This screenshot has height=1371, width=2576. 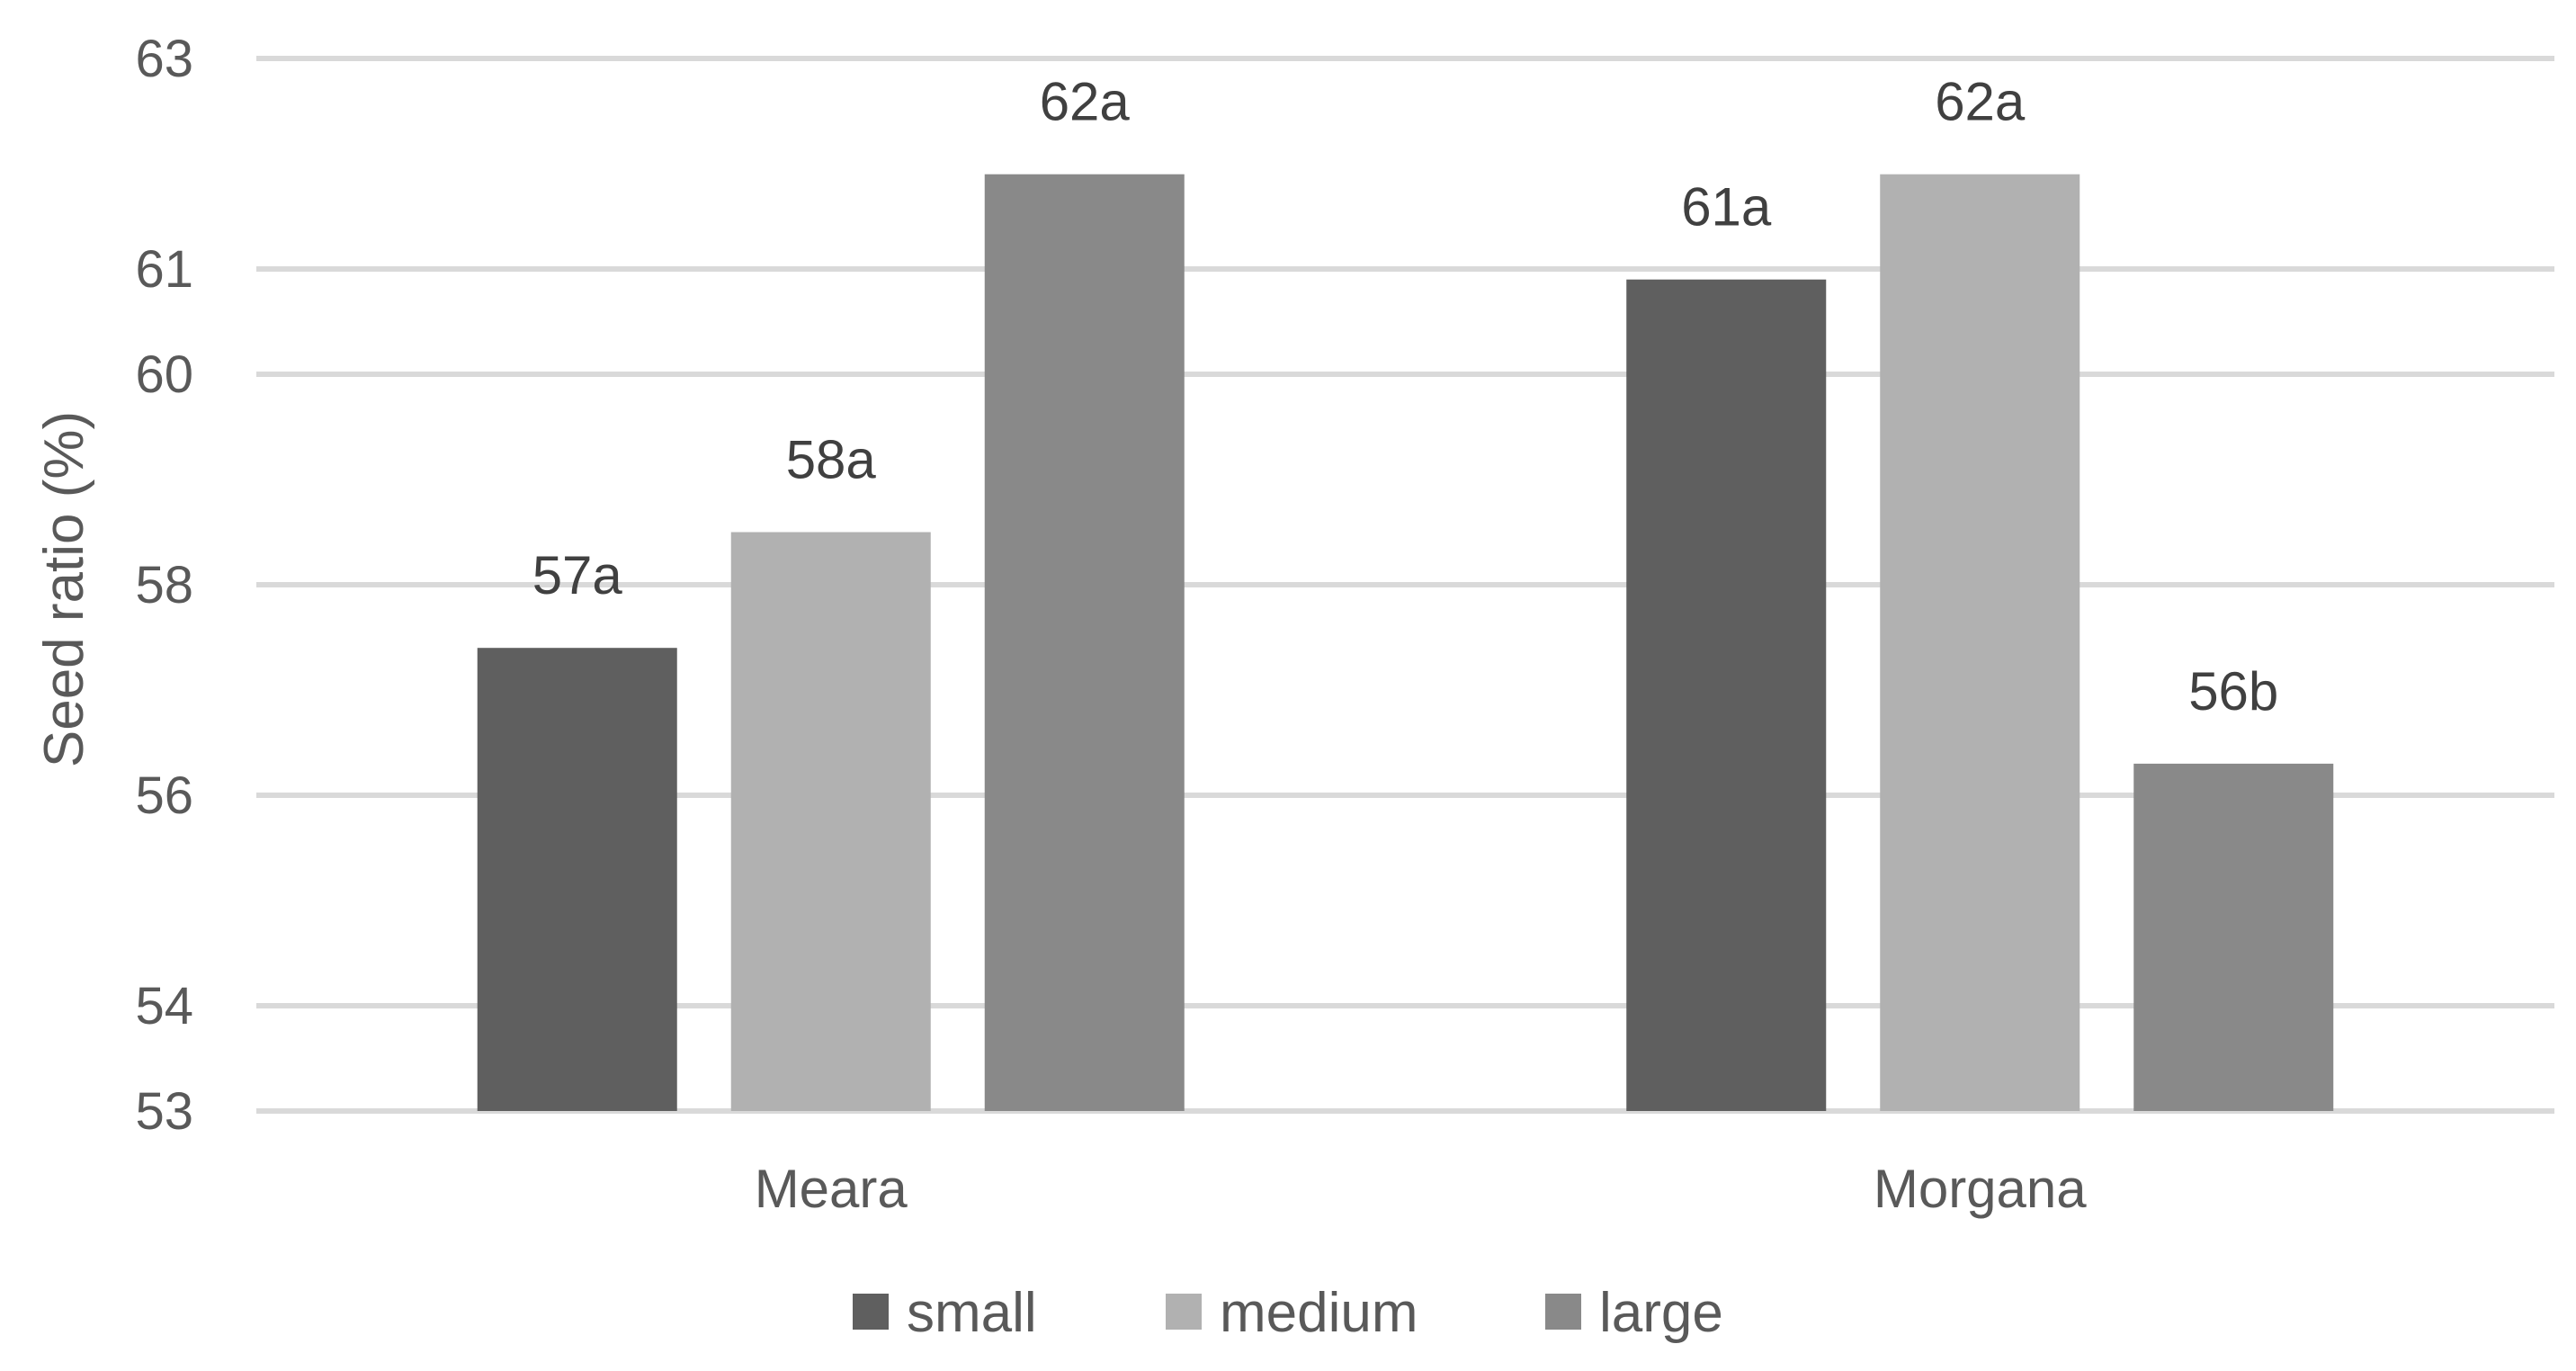 I want to click on data-label: 57a, so click(x=577, y=575).